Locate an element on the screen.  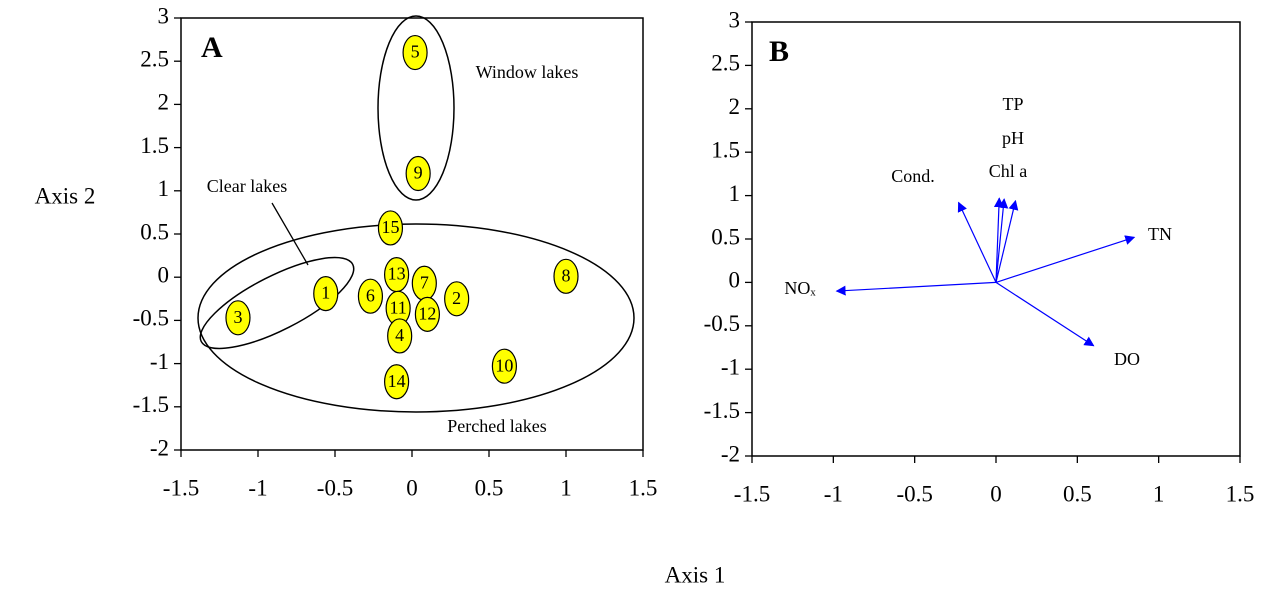
vector-label: DO is located at coordinates (1127, 359).